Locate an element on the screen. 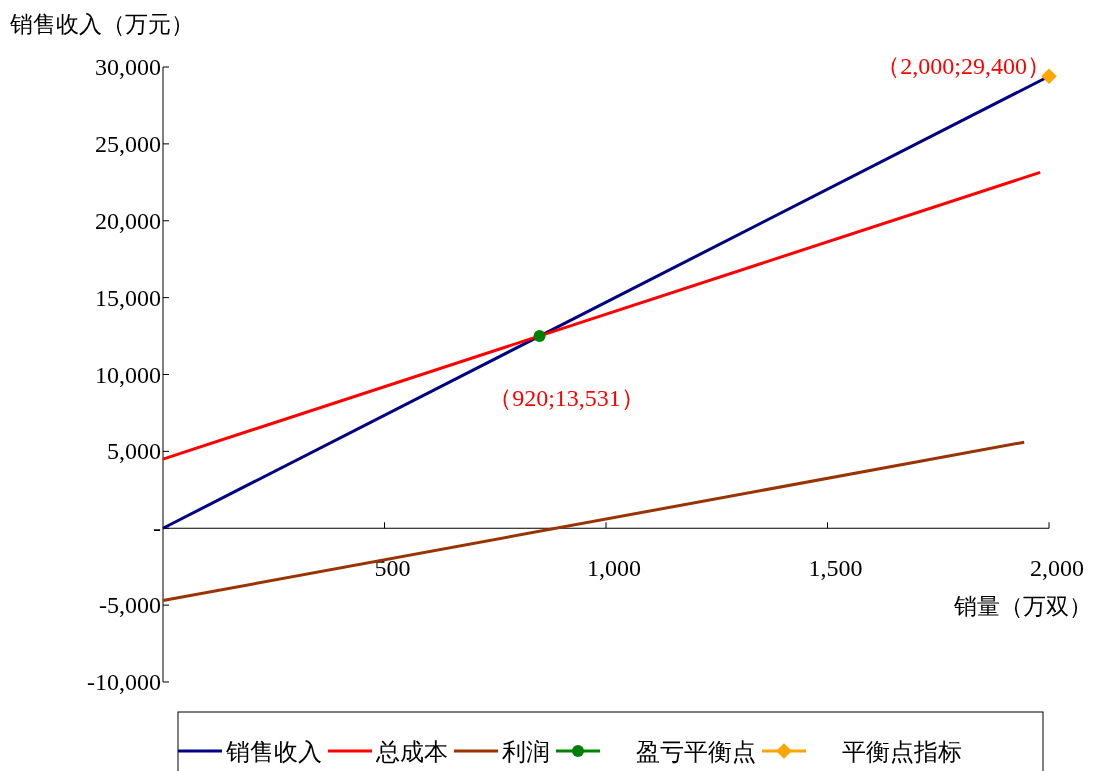  legend-label: 盈亏平衡点 is located at coordinates (696, 752).